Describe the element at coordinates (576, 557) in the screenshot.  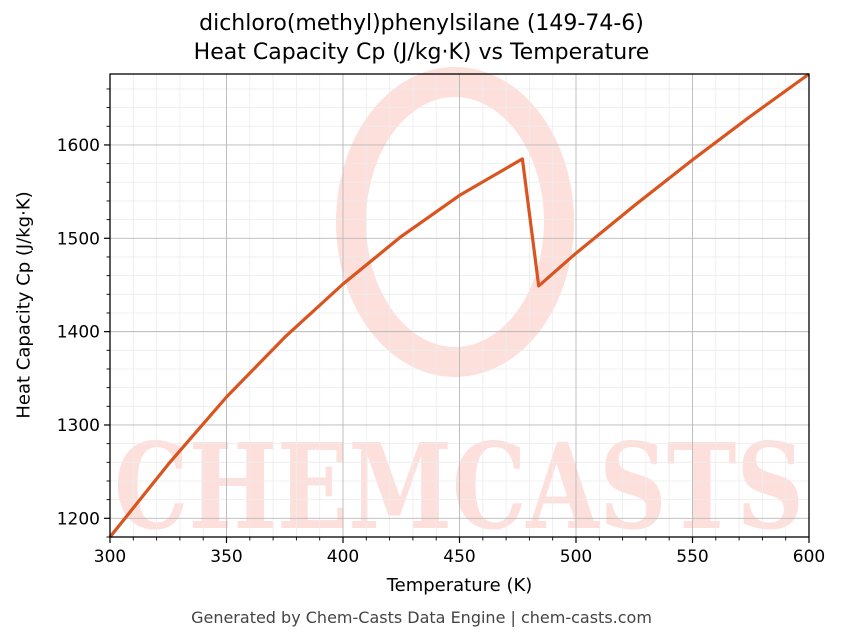
I see `x-tick-label: 500` at that location.